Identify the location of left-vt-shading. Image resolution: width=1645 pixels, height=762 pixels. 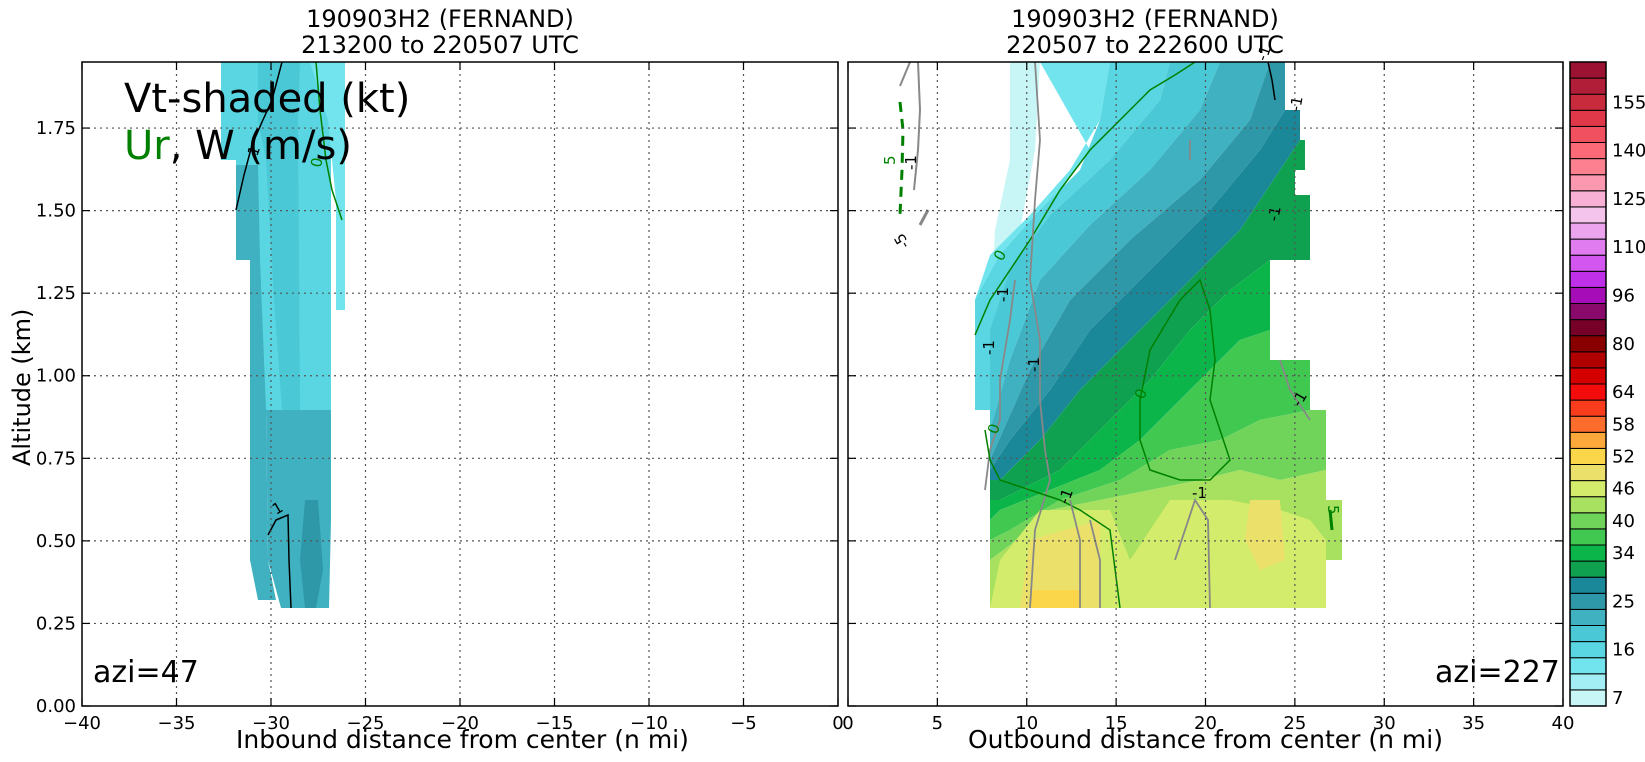
(283, 335).